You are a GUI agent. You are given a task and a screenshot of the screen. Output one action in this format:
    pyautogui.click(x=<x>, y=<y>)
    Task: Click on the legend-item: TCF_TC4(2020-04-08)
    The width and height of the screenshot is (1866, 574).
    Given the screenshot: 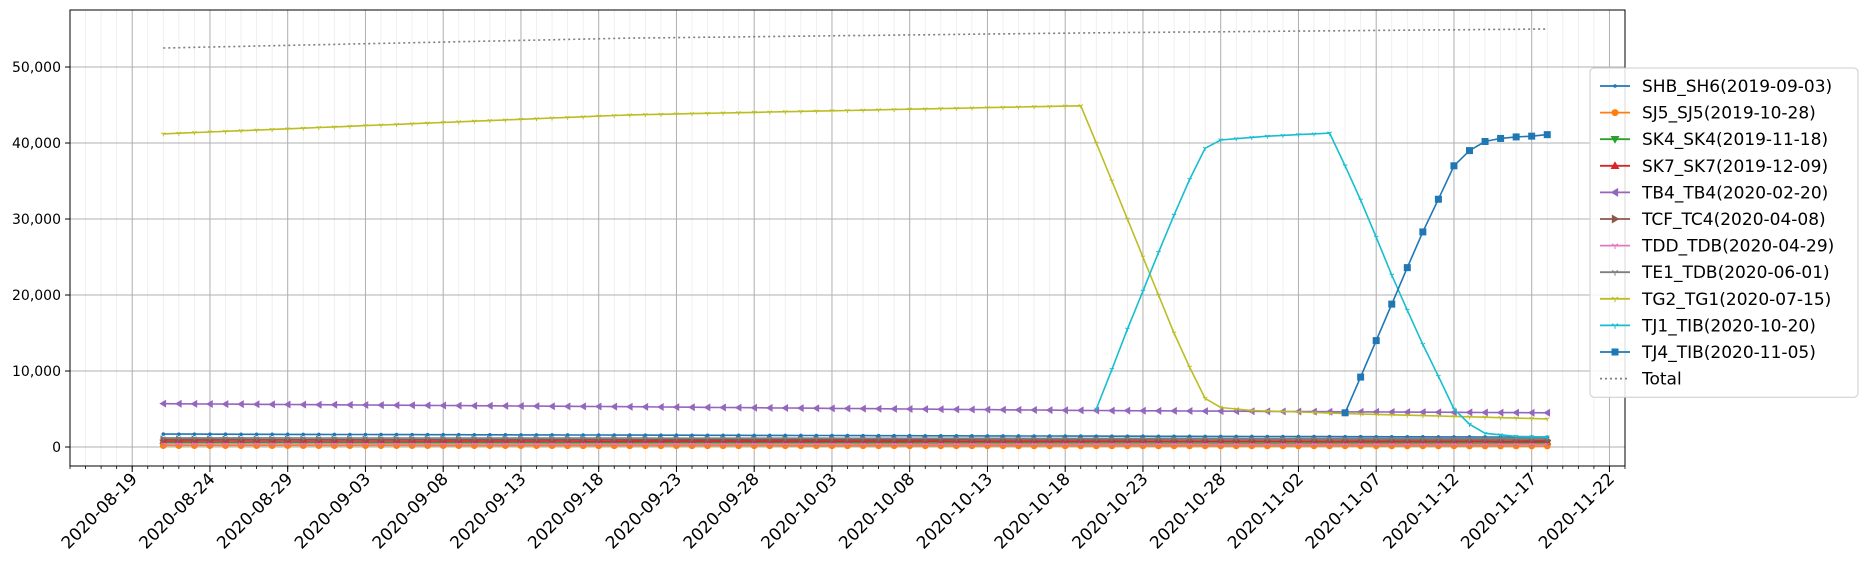 What is the action you would take?
    pyautogui.click(x=1713, y=220)
    